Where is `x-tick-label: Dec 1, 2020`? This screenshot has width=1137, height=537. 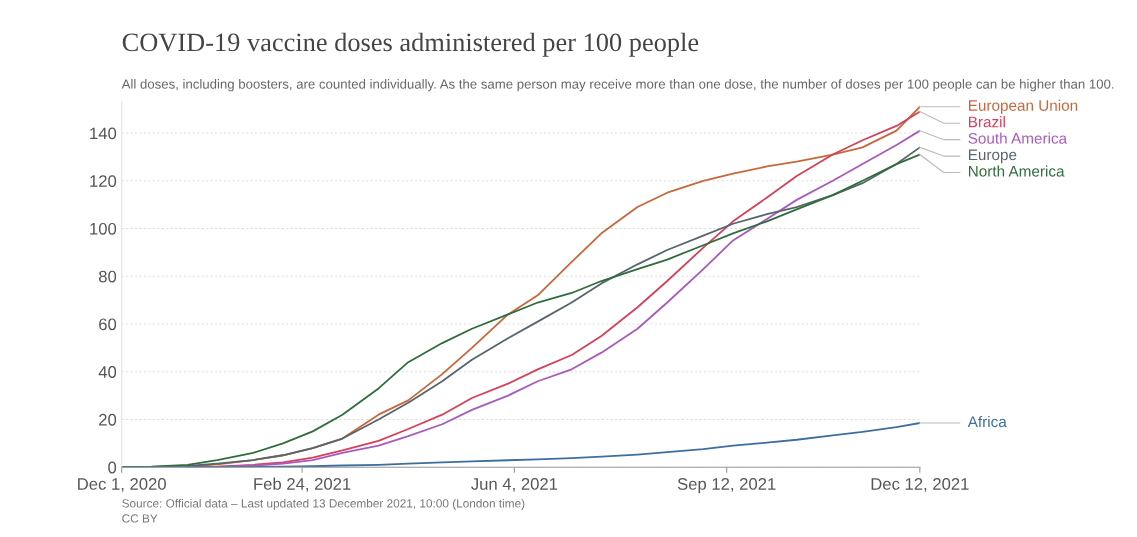
x-tick-label: Dec 1, 2020 is located at coordinates (122, 485).